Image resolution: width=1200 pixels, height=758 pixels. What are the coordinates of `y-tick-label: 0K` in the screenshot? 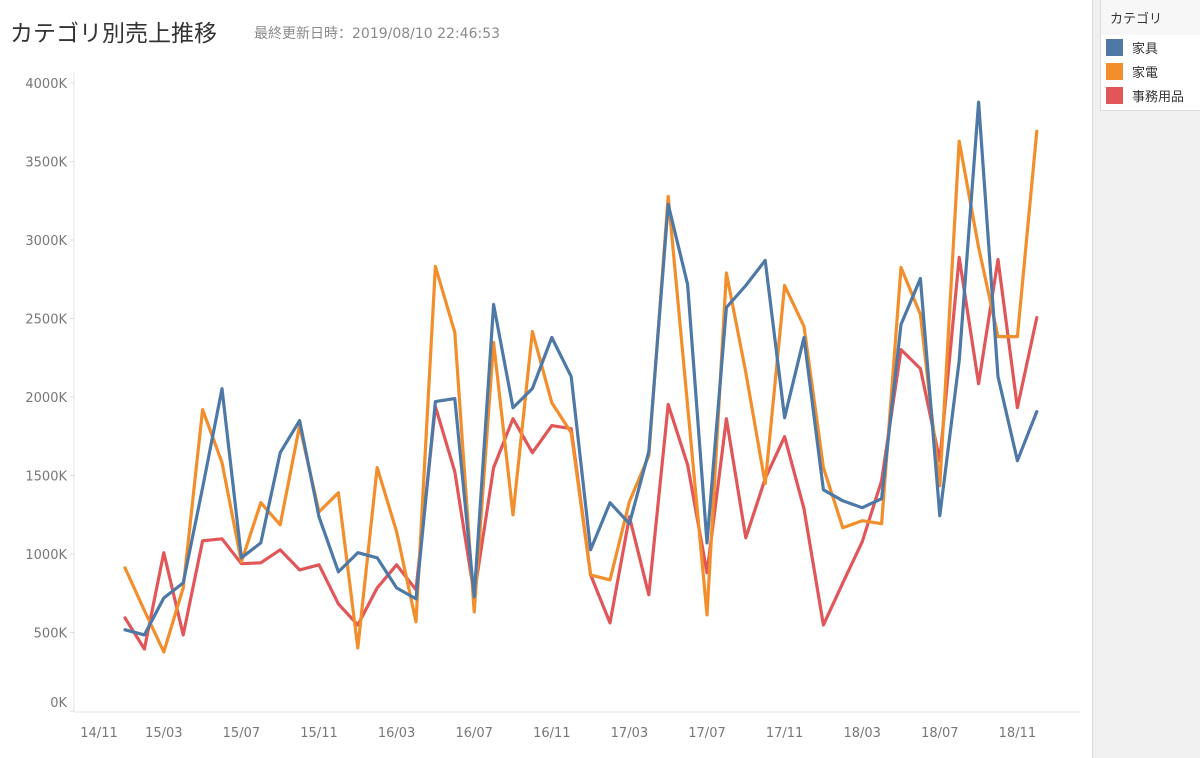 It's located at (58, 703).